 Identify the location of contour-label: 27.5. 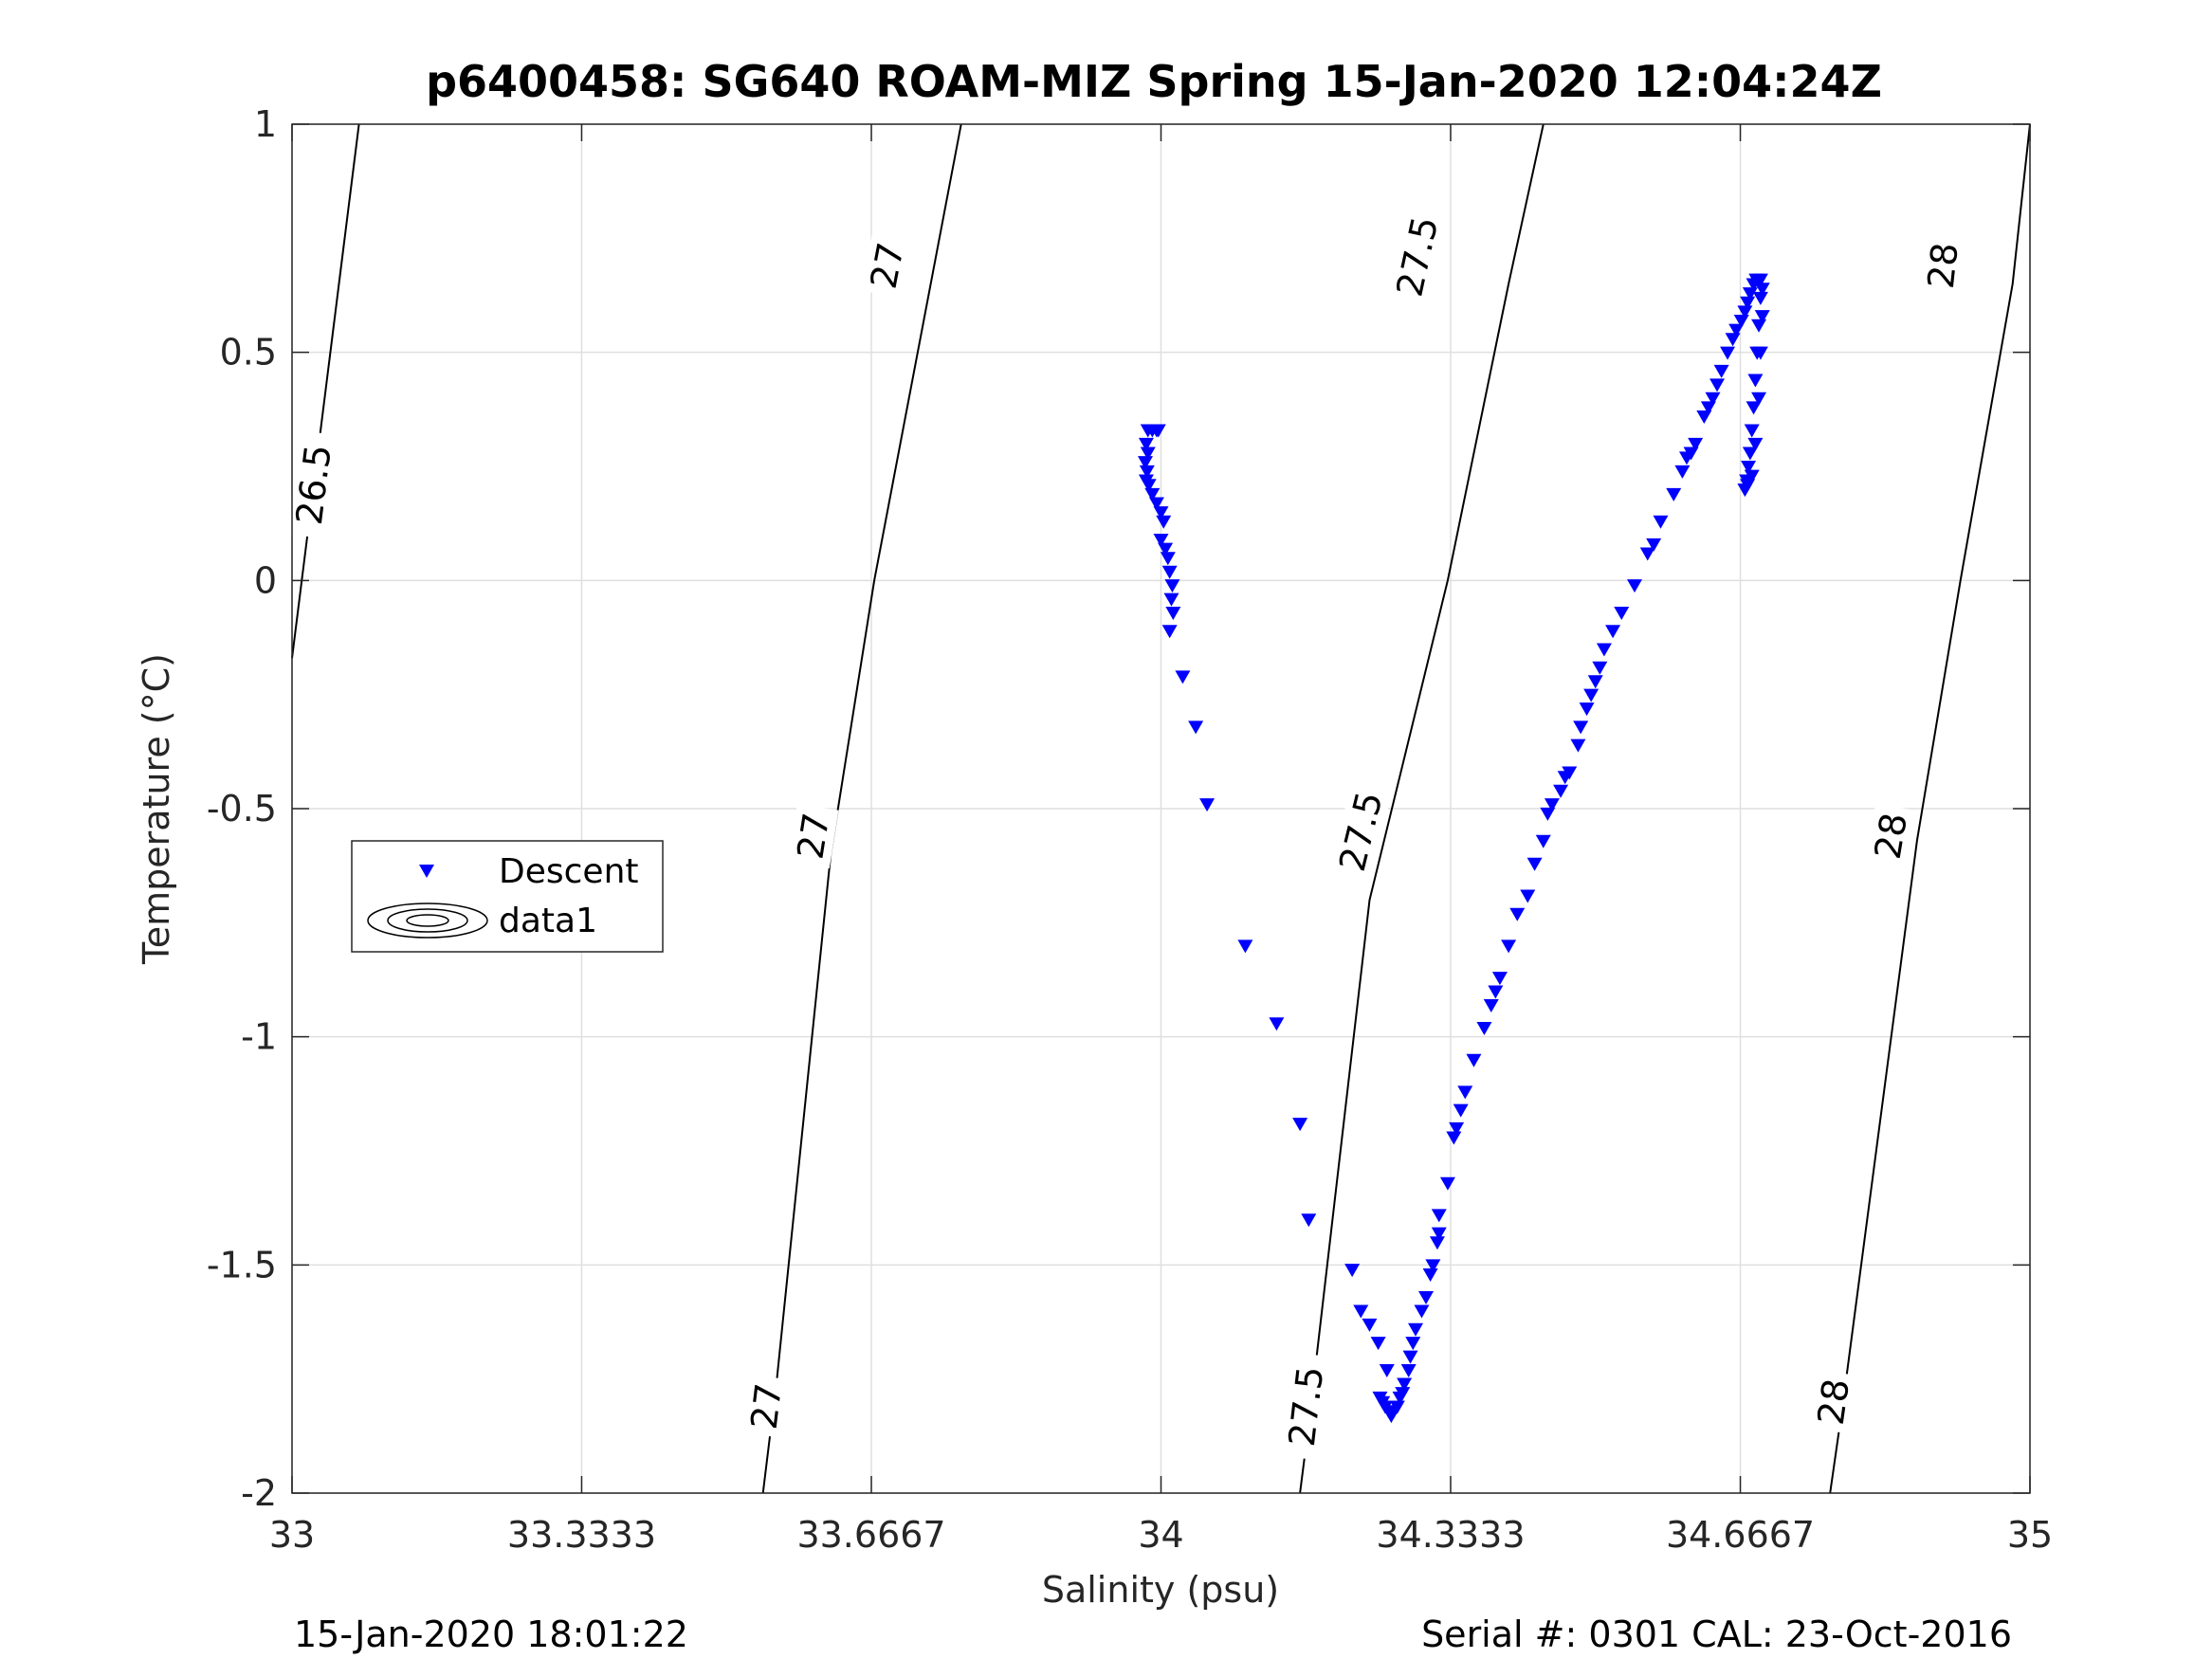
(1306, 1406).